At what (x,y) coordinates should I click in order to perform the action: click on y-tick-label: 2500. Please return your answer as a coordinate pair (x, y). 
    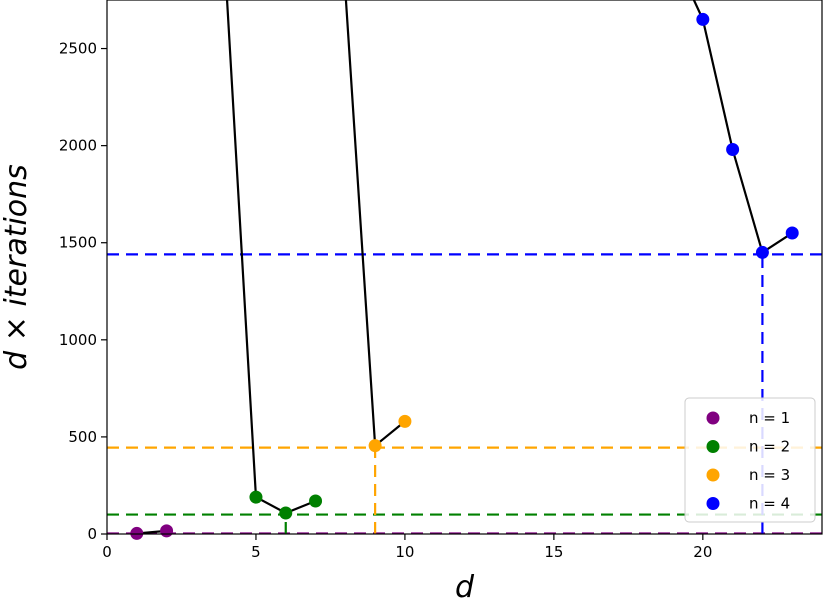
    Looking at the image, I should click on (78, 49).